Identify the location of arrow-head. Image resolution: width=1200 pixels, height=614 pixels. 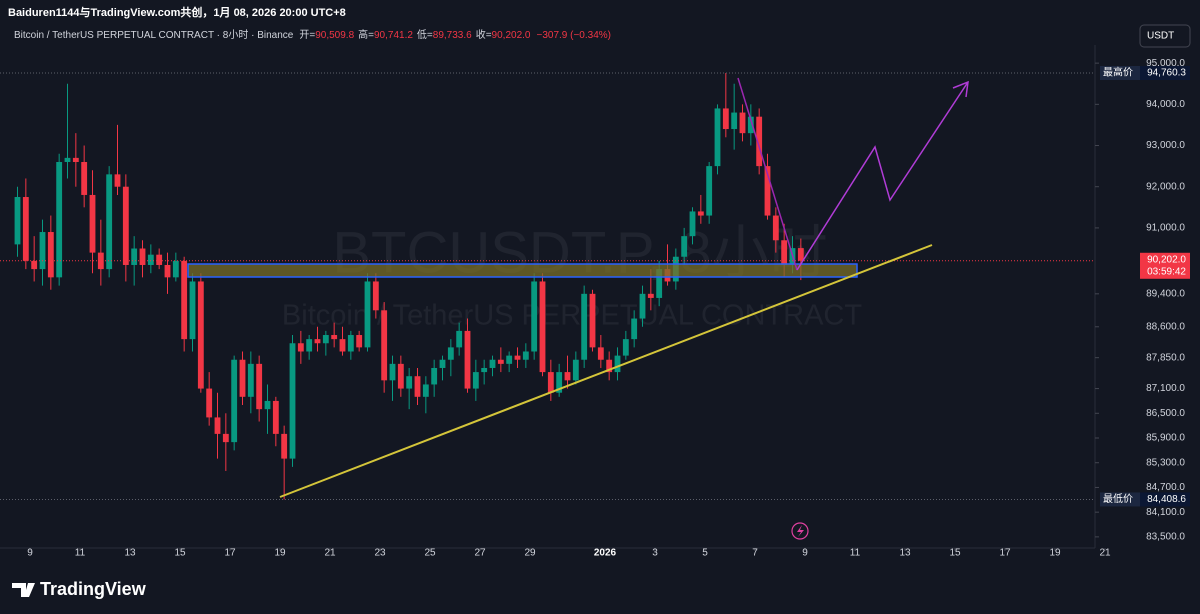
(960, 89).